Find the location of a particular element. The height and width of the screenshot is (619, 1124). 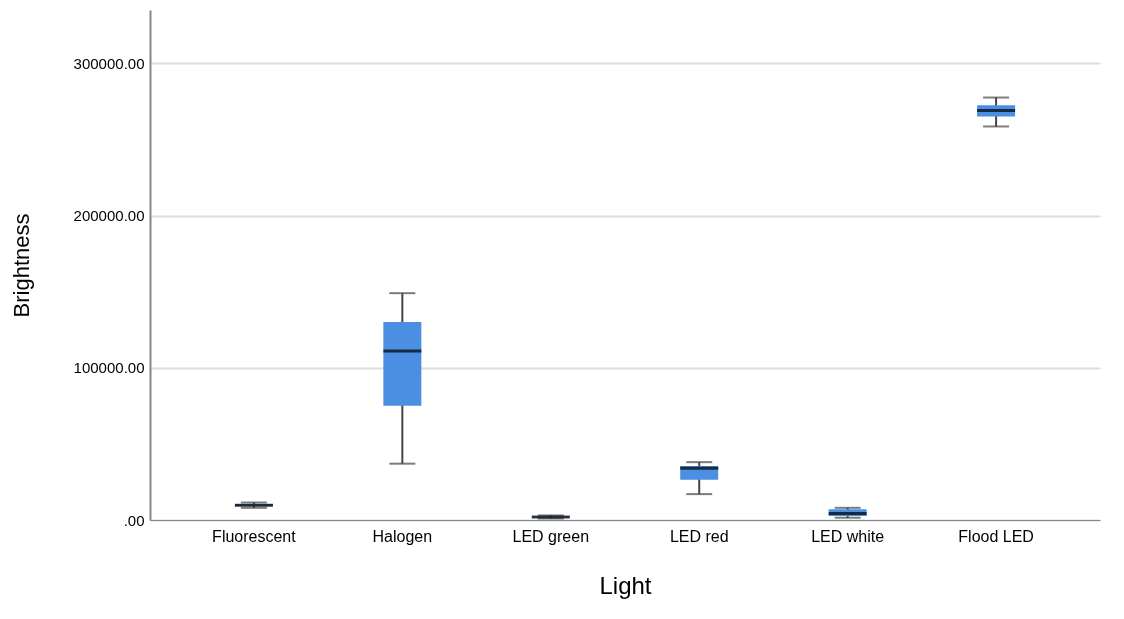

y-tick-label: .00 is located at coordinates (134, 520).